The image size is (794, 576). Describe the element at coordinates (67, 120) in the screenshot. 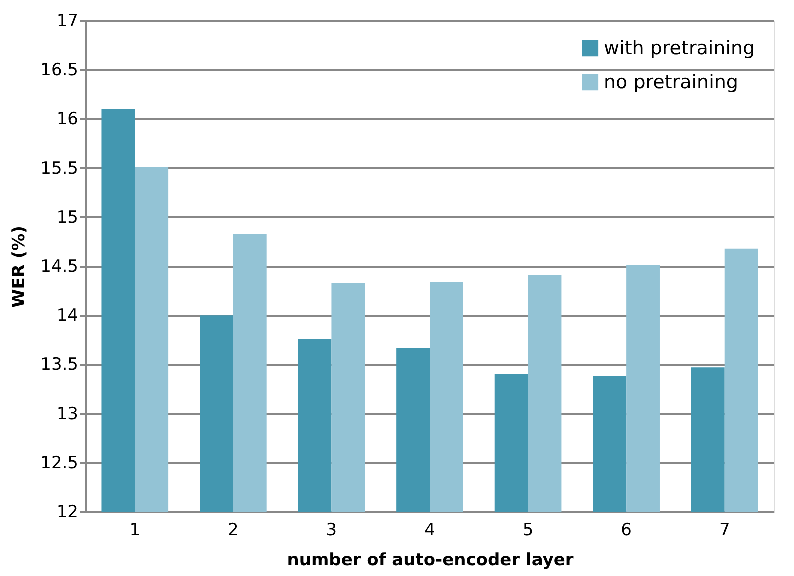

I see `y-tick-label: 16` at that location.